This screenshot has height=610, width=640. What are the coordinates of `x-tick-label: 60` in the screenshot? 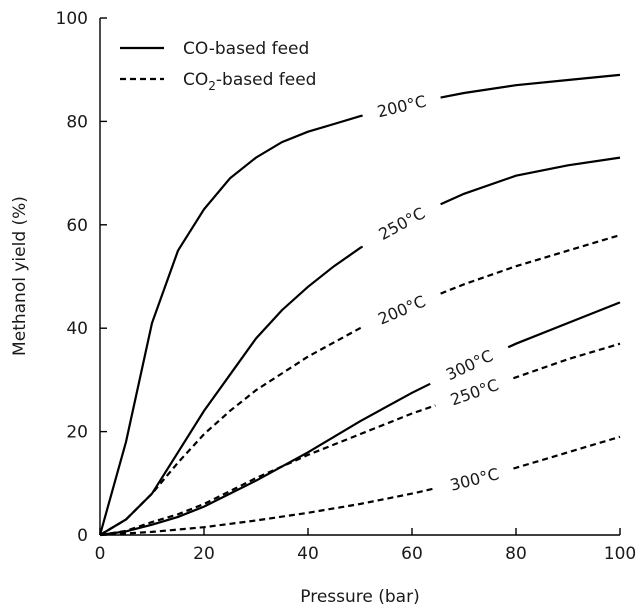 It's located at (412, 554).